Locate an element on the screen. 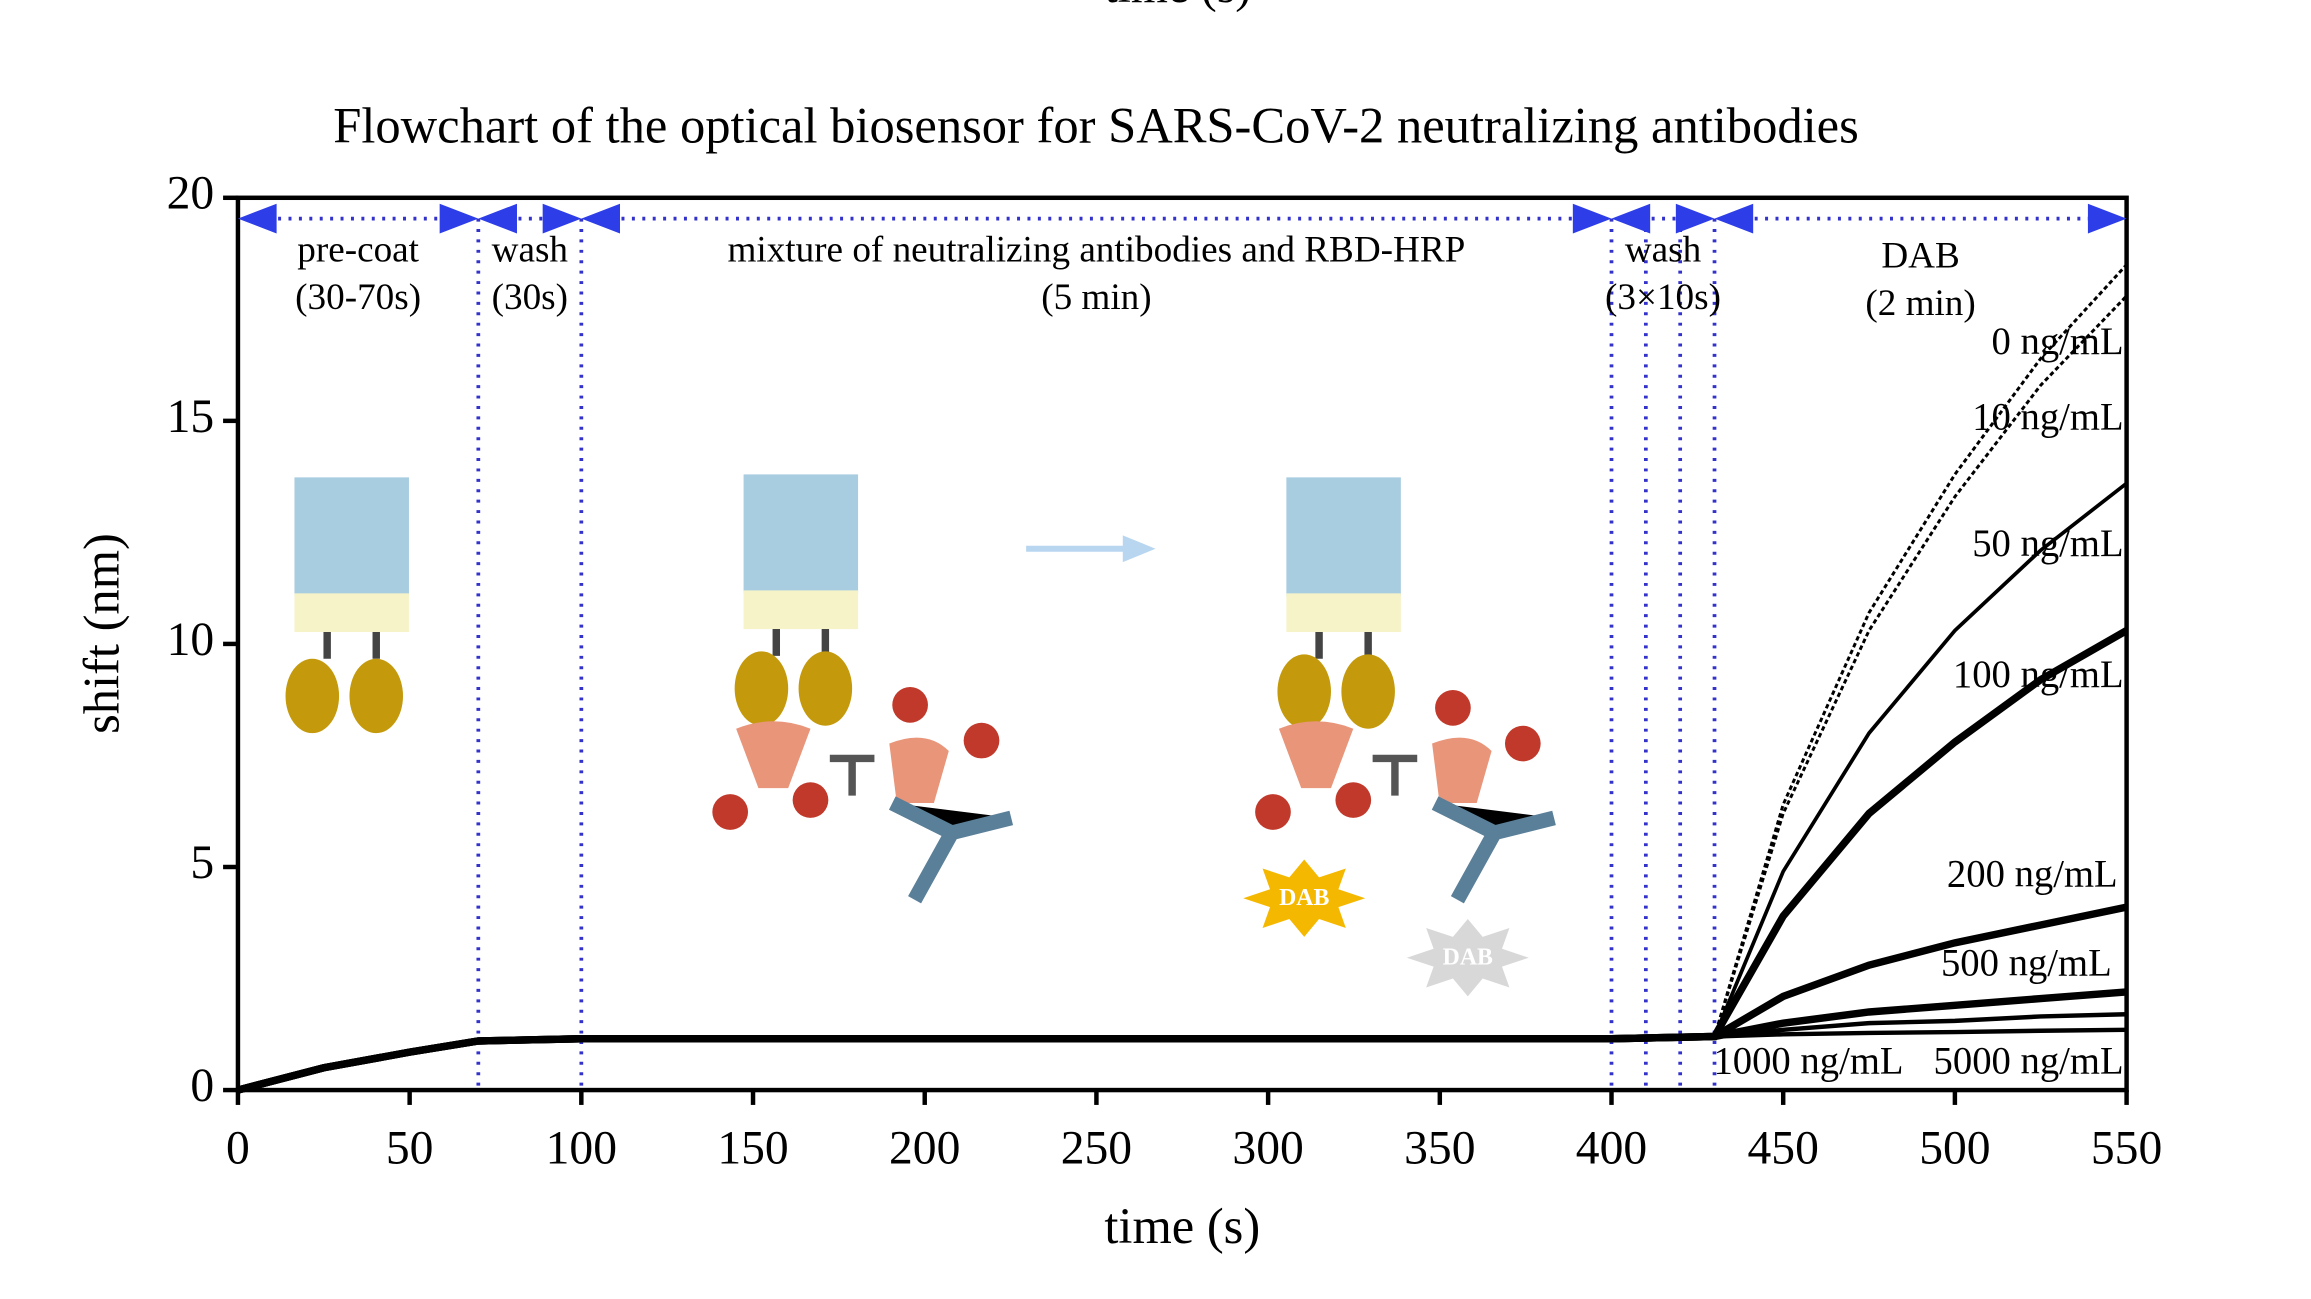 The image size is (2311, 1299). cropped-header: time (s) is located at coordinates (1177, 6).